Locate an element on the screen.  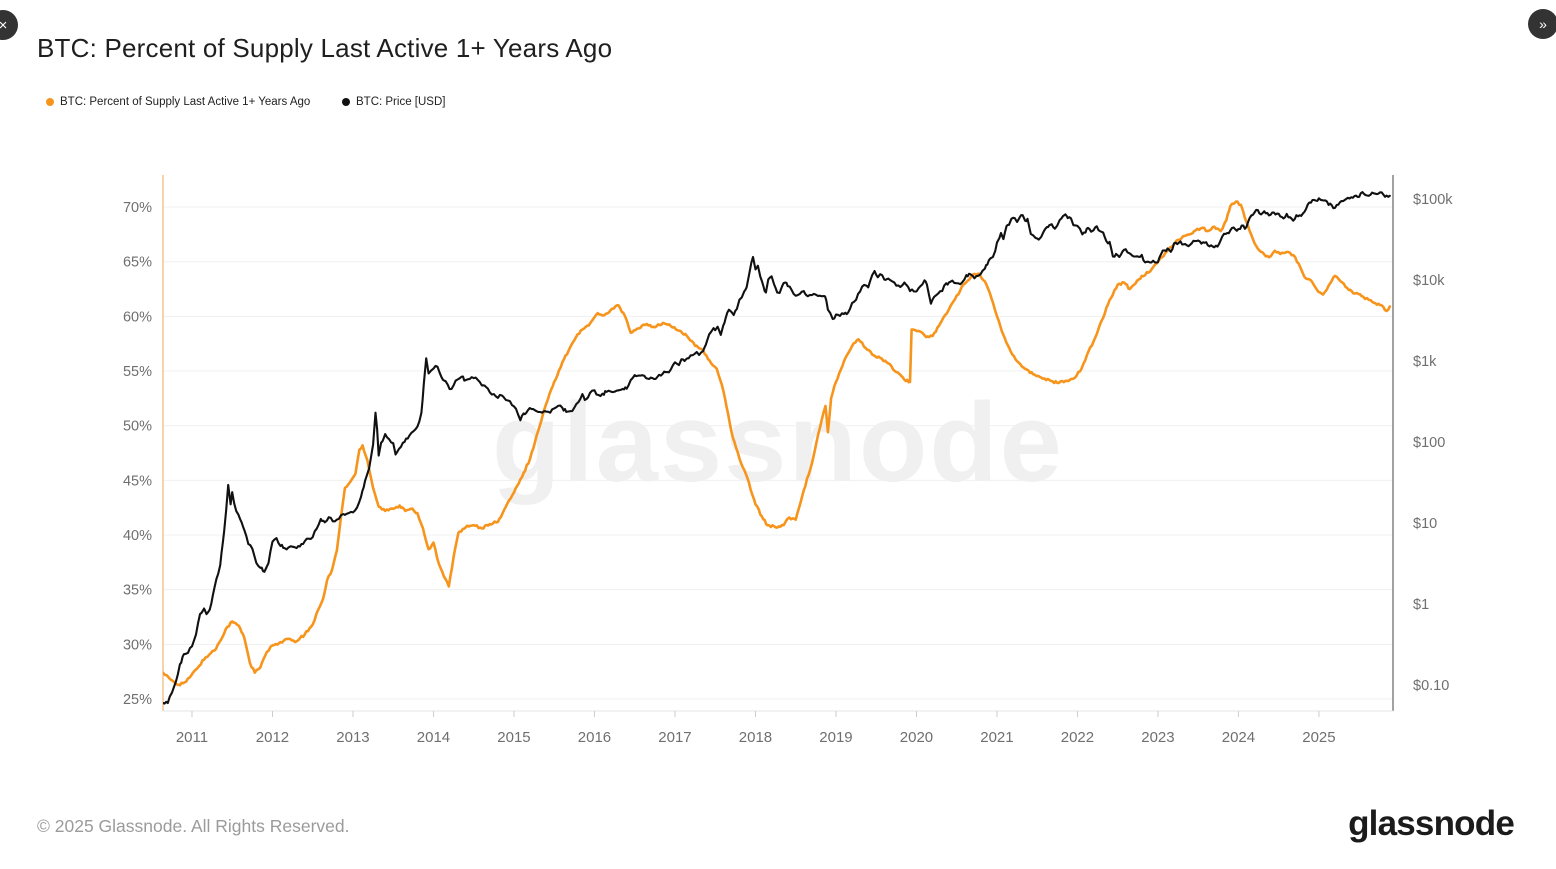
close-button: × is located at coordinates (9, 25).